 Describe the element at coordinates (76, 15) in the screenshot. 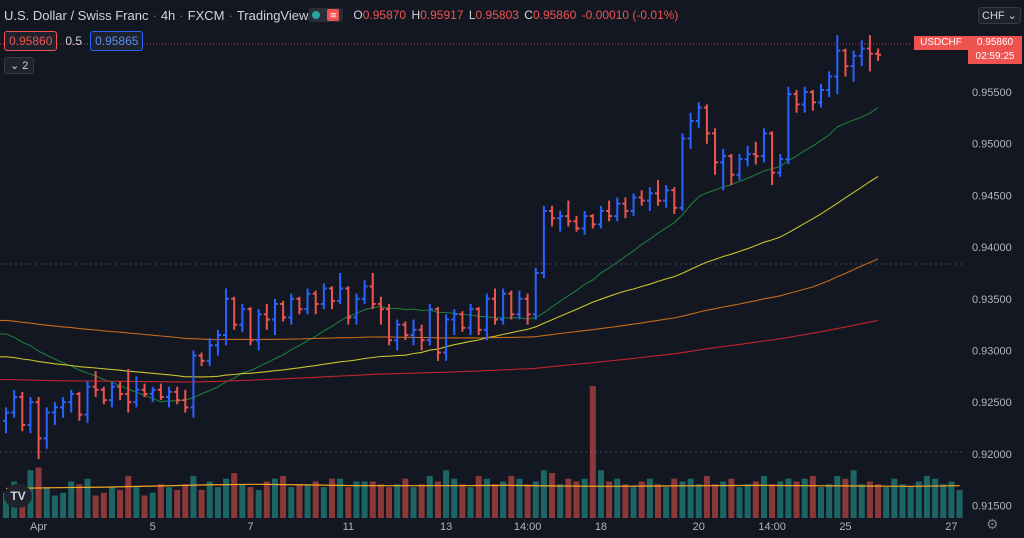

I see `symbol-name: U.S. Dollar / Swiss Franc` at that location.